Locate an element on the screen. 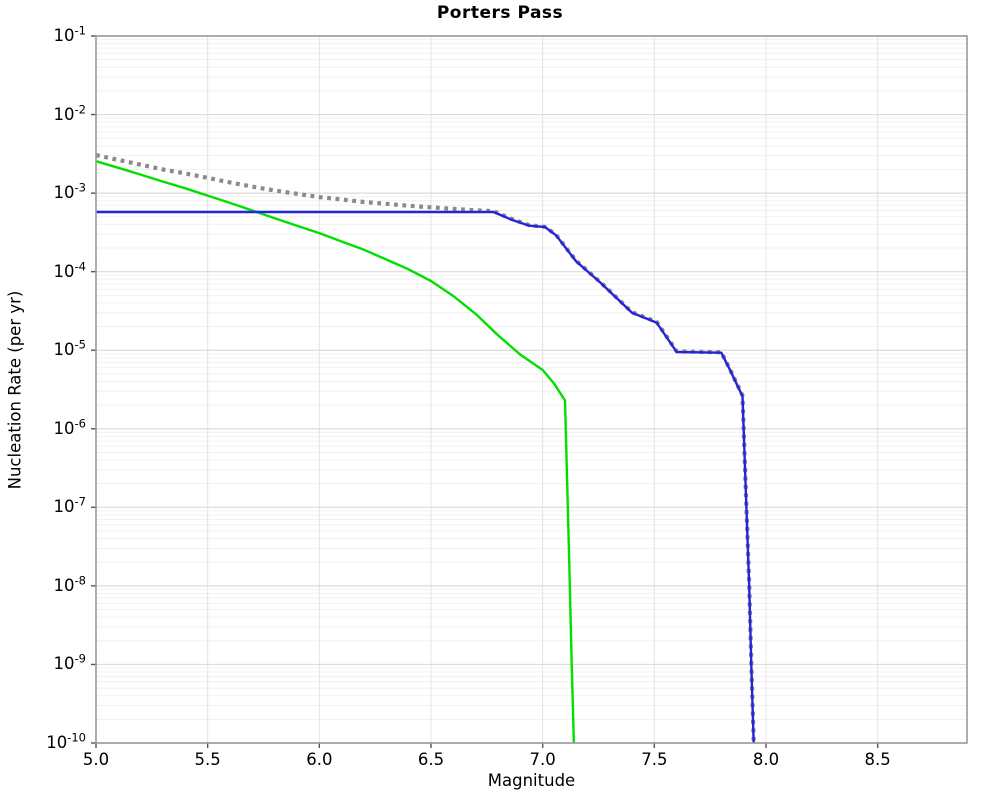 This screenshot has width=1000, height=800. x-tick-label: 5.0 is located at coordinates (96, 759).